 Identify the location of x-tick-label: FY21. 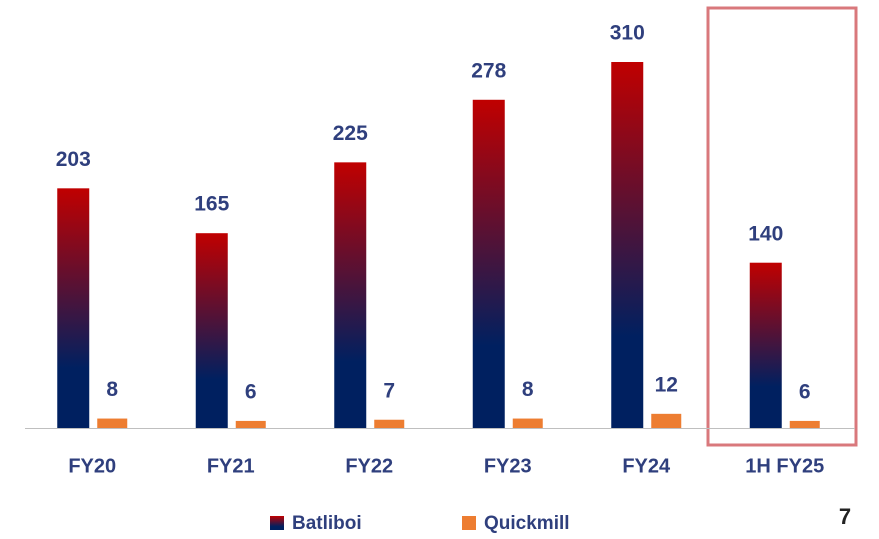
(231, 466).